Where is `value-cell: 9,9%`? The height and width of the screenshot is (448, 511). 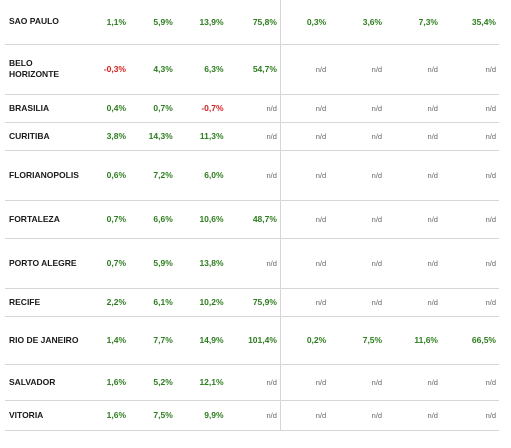 value-cell: 9,9% is located at coordinates (201, 415).